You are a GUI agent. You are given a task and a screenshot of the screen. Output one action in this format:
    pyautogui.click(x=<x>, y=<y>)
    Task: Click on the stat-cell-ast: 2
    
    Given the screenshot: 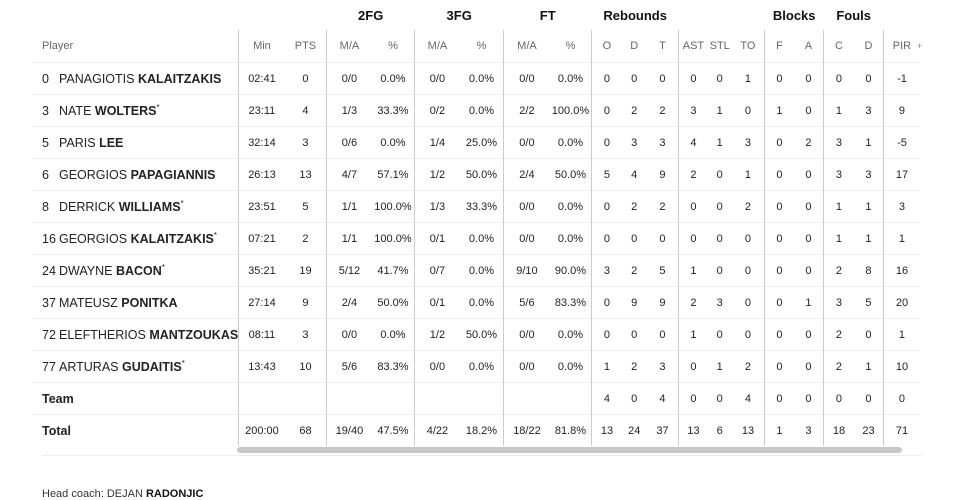 What is the action you would take?
    pyautogui.click(x=693, y=302)
    